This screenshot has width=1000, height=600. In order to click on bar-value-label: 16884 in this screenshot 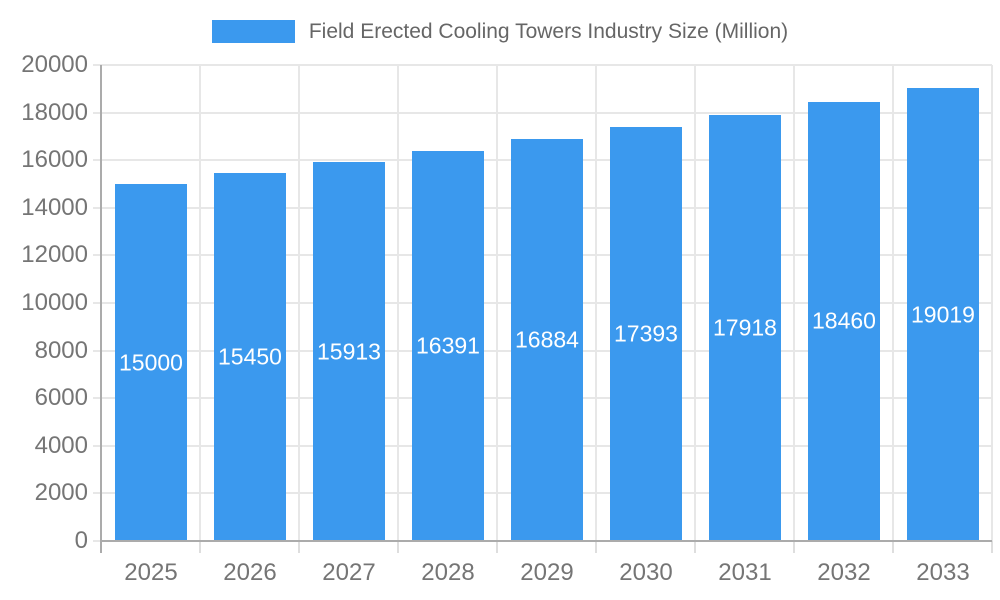, I will do `click(547, 339)`.